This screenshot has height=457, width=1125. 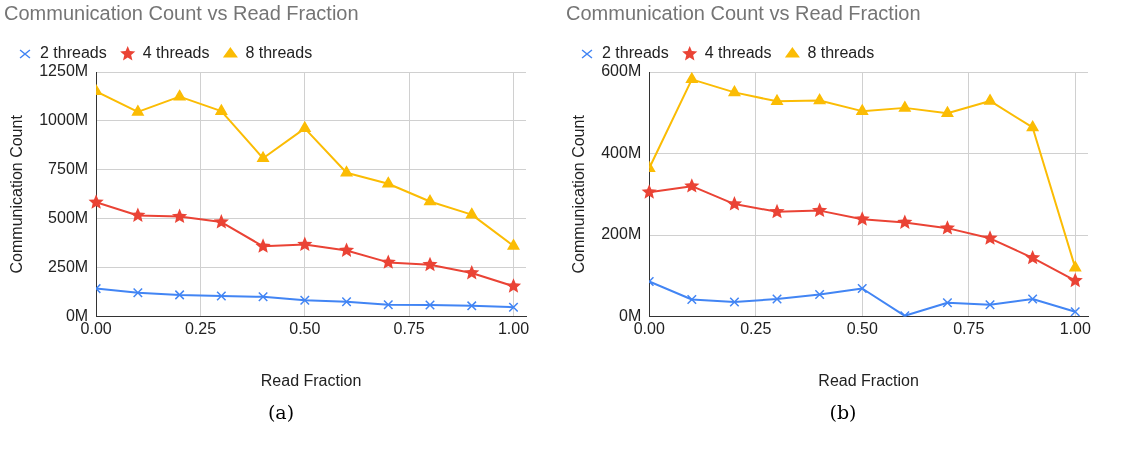 I want to click on y-tick-label: 600M, so click(x=621, y=71).